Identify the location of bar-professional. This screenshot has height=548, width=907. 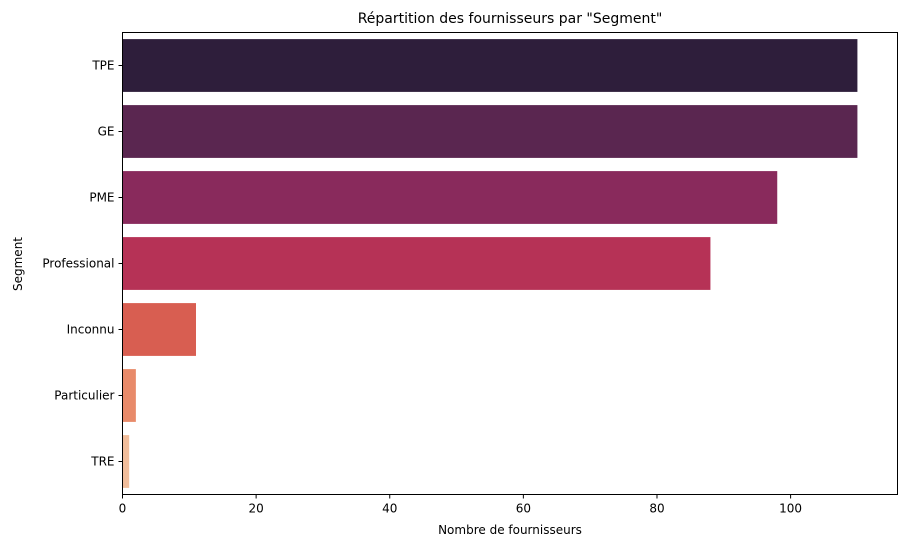
(416, 263).